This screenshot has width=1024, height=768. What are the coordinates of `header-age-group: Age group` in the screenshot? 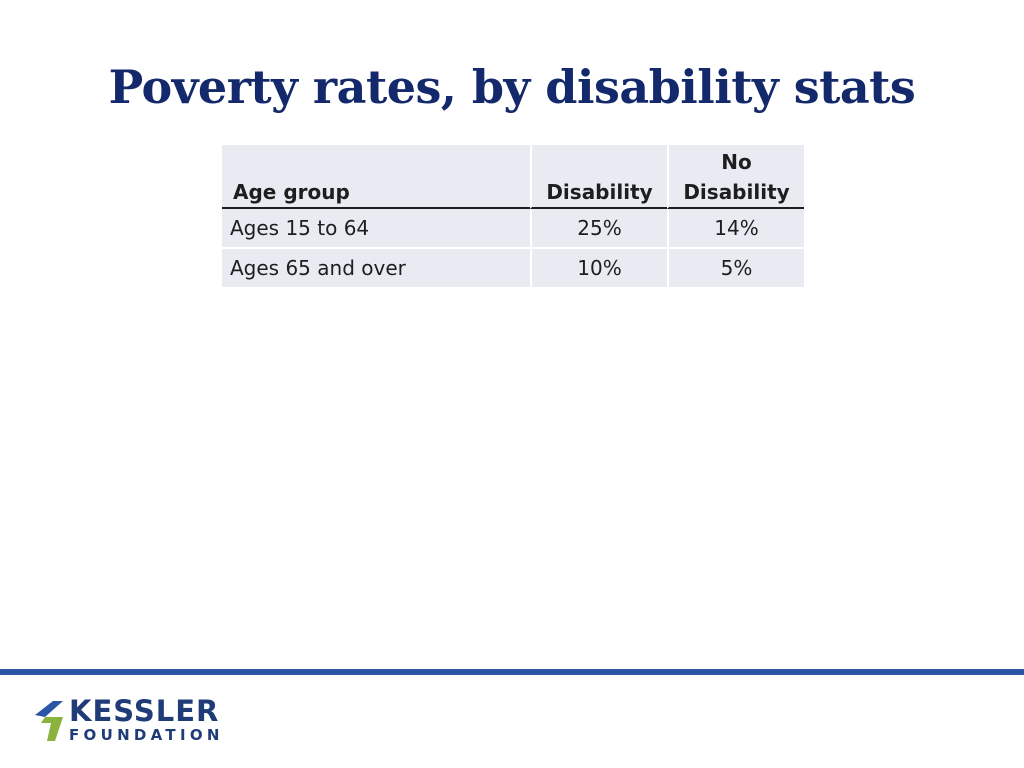 It's located at (376, 177).